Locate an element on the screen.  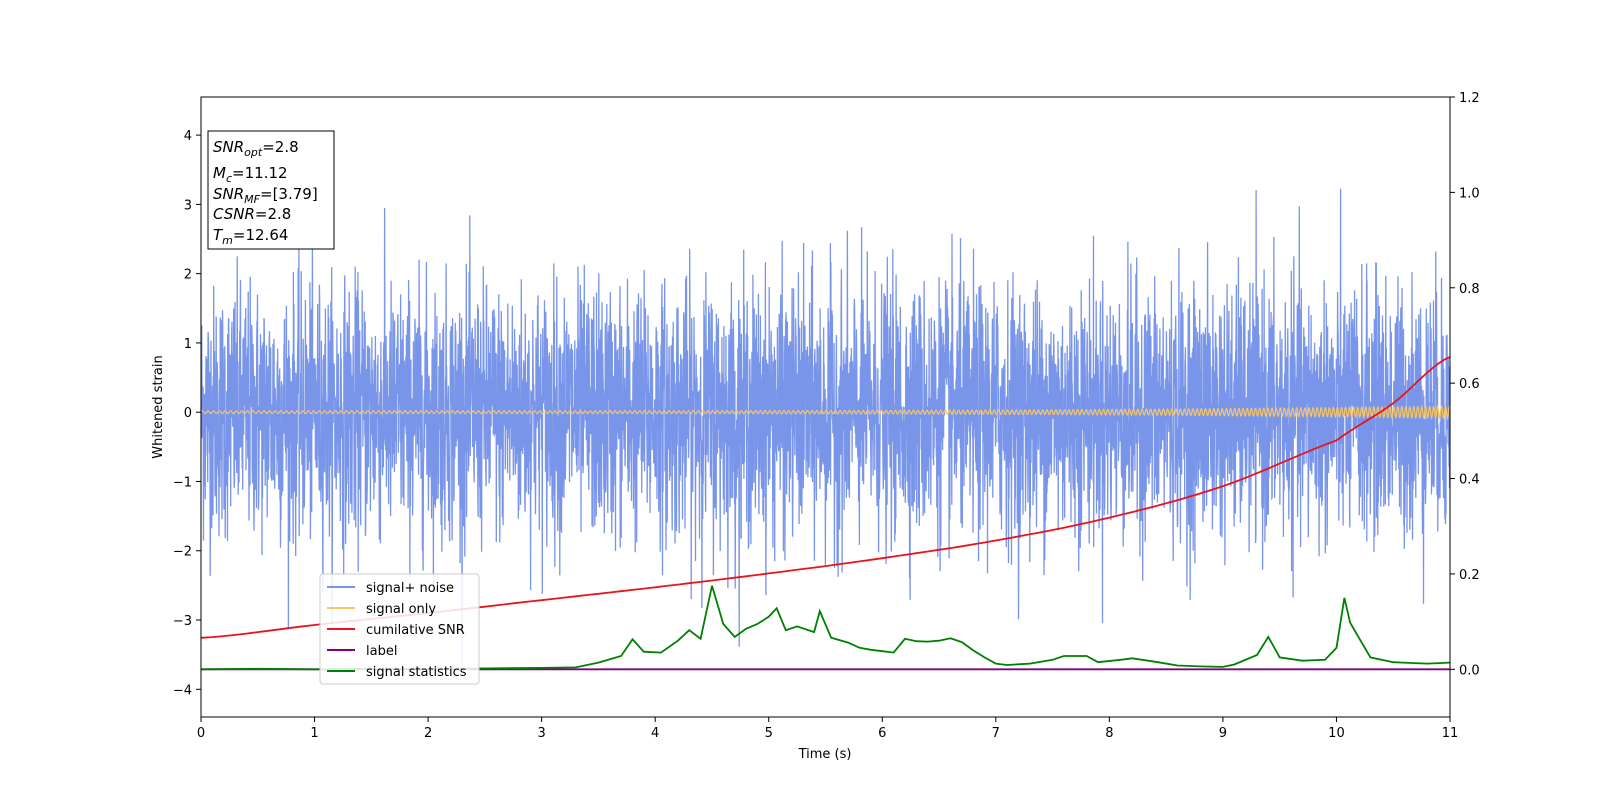
legend-label-signal-noise: signal+ noise is located at coordinates (410, 588).